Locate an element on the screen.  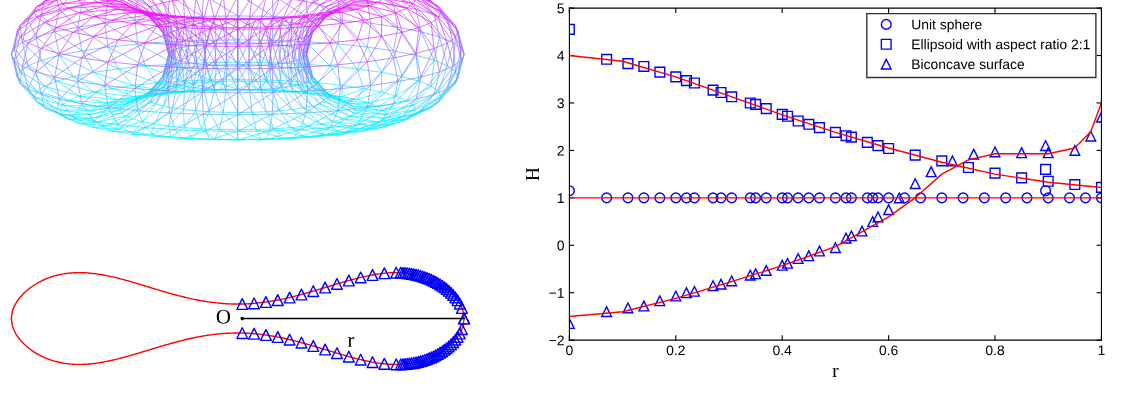
x-tick-label: 0.4 is located at coordinates (782, 350).